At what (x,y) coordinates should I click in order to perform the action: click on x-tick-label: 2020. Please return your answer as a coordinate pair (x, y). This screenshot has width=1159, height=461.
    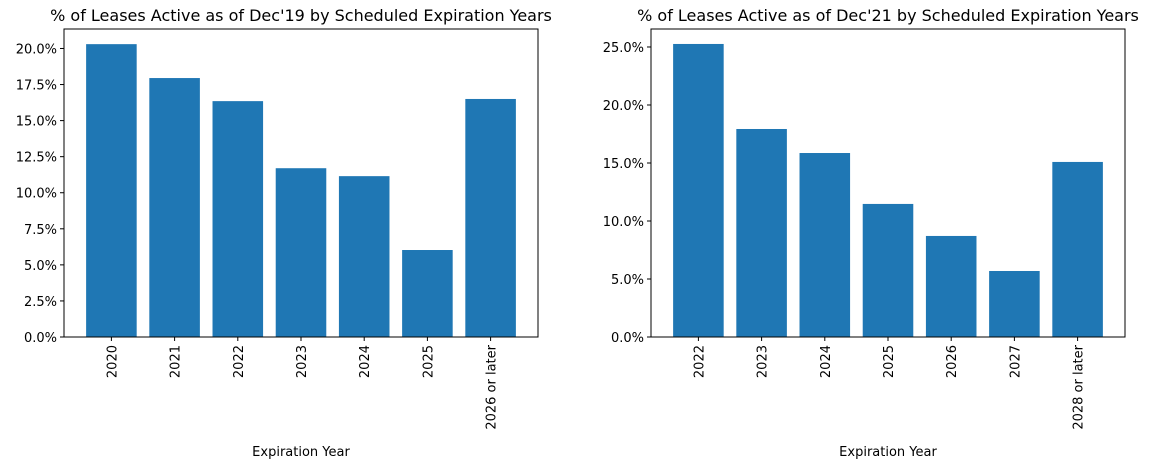
    Looking at the image, I should click on (112, 361).